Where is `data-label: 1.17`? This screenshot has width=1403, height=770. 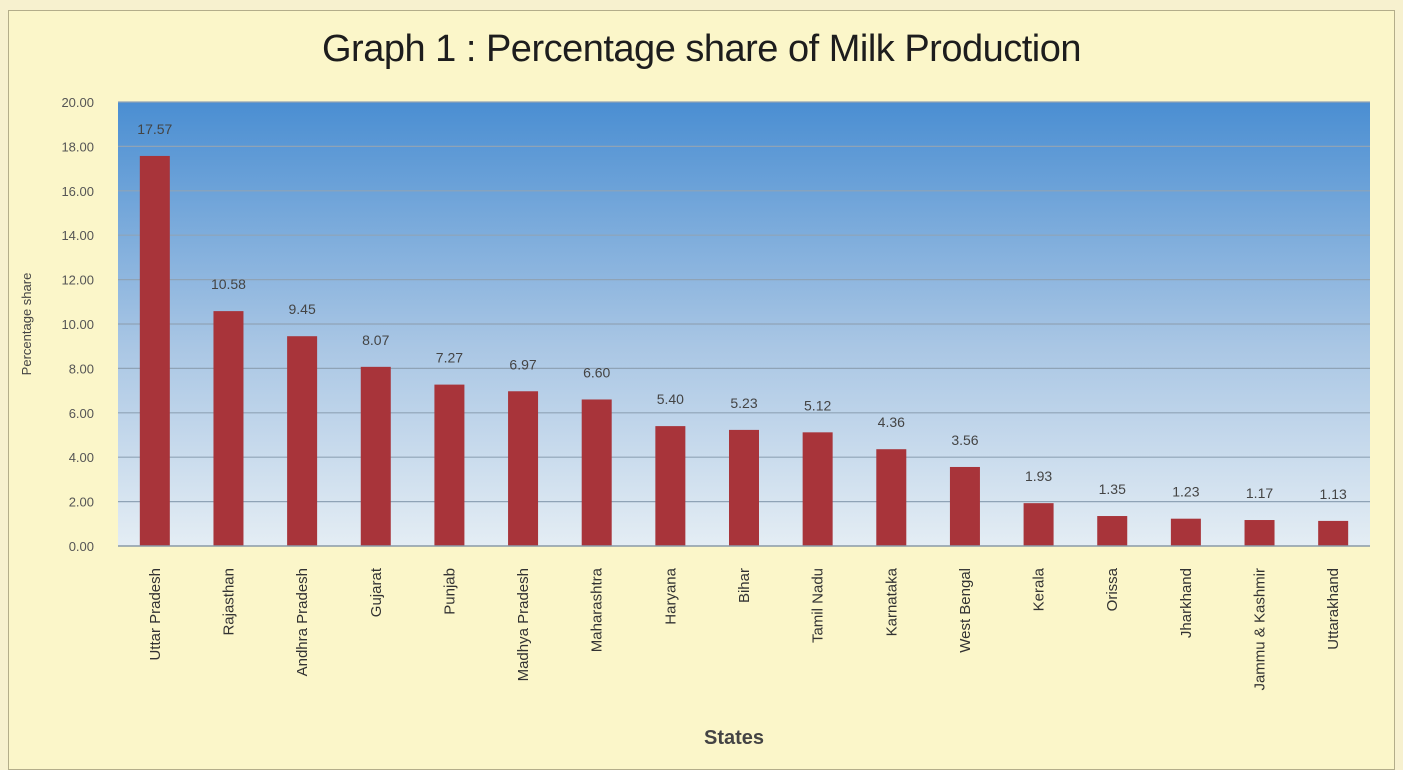
data-label: 1.17 is located at coordinates (1259, 493).